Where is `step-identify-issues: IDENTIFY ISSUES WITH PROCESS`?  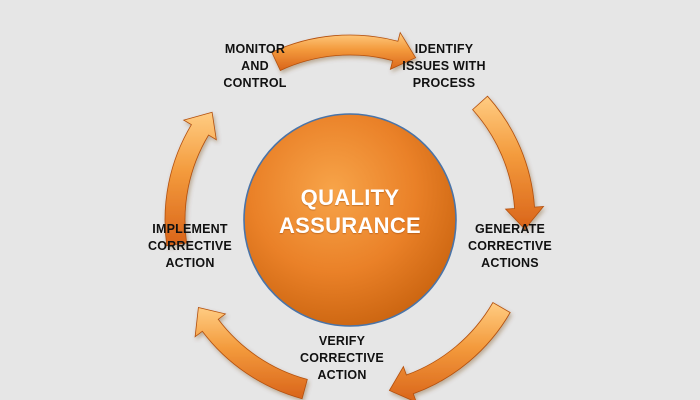
step-identify-issues: IDENTIFY ISSUES WITH PROCESS is located at coordinates (444, 66).